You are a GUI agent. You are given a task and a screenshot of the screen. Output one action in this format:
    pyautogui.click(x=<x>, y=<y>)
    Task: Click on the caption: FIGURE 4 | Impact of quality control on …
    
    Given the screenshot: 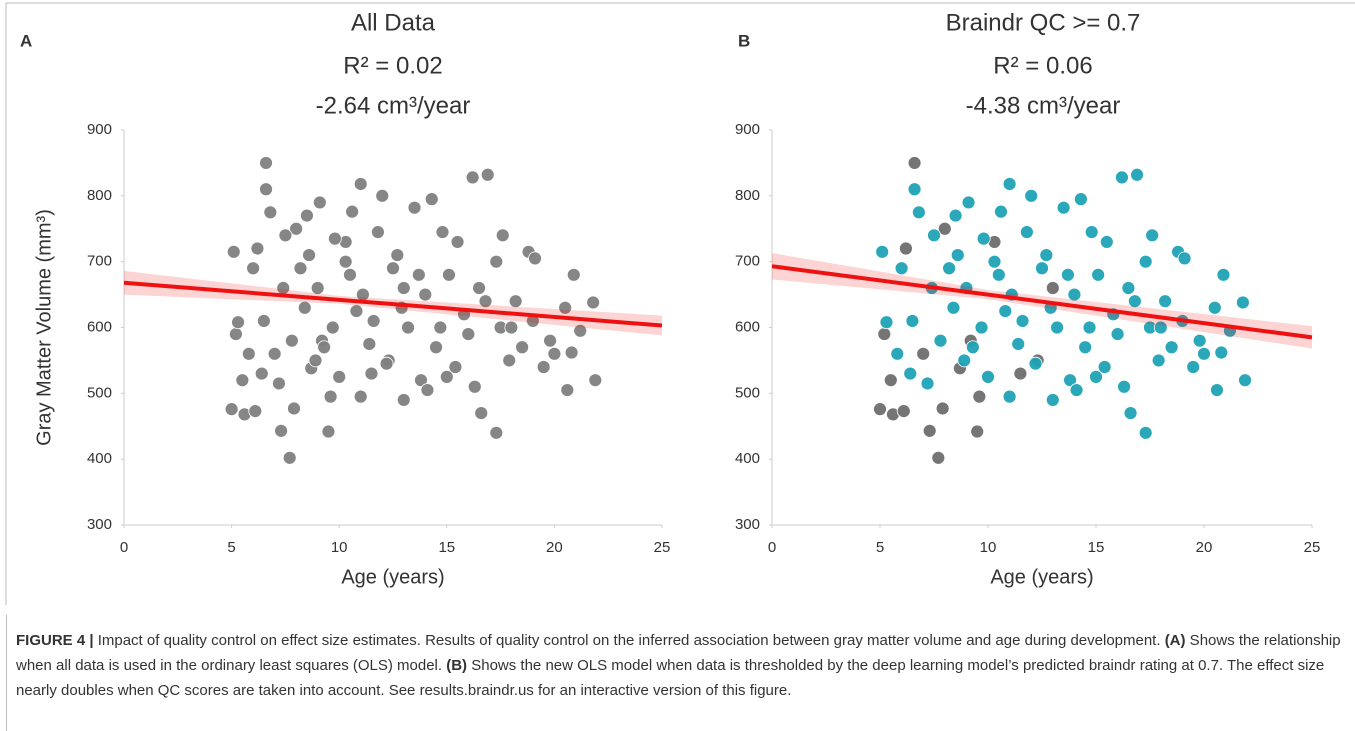 What is the action you would take?
    pyautogui.click(x=678, y=665)
    